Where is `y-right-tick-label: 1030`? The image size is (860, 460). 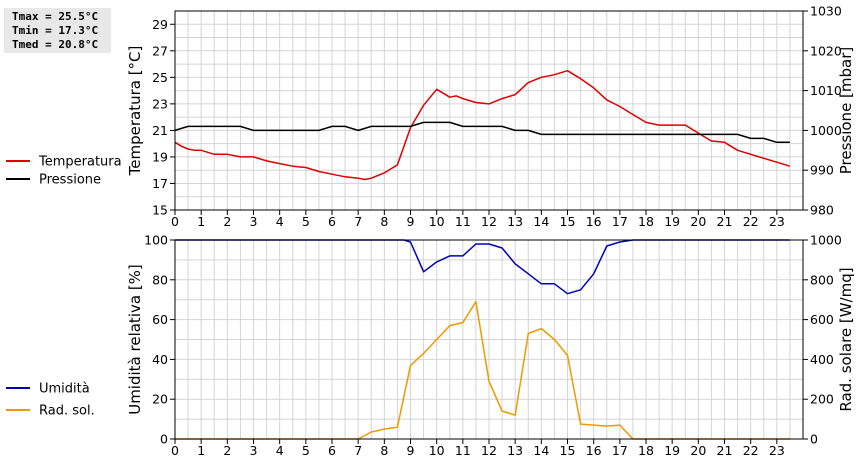
y-right-tick-label: 1030 is located at coordinates (826, 11).